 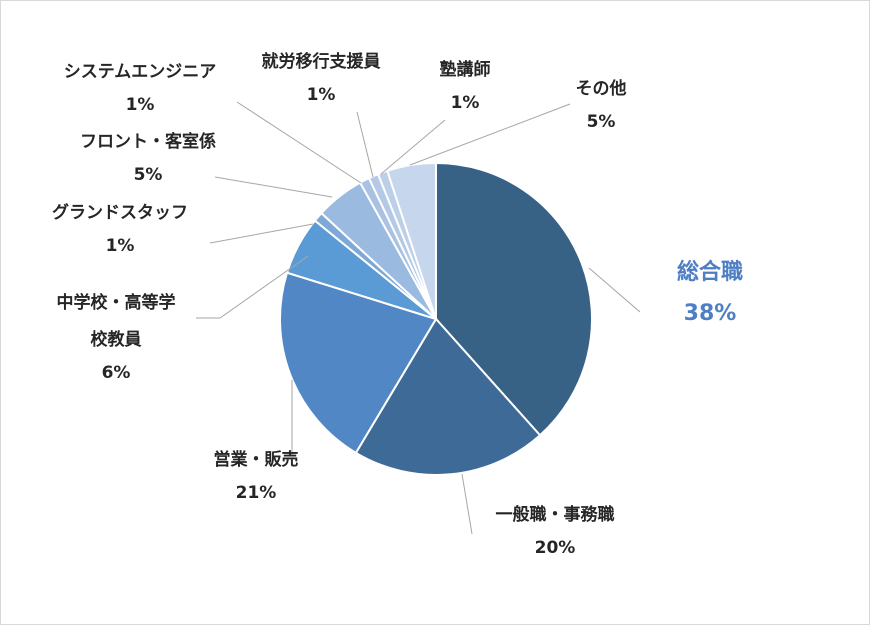 I want to click on slice-category-label: フロント・客室係, so click(x=148, y=141).